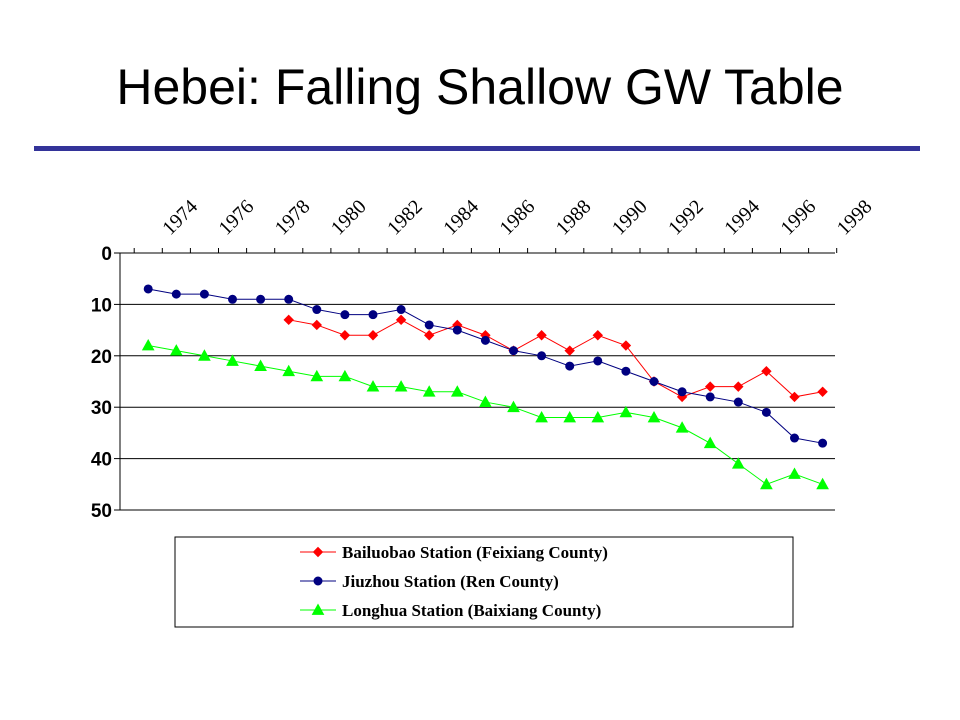 This screenshot has width=960, height=720. Describe the element at coordinates (106, 254) in the screenshot. I see `y-tick-label-0: 0` at that location.